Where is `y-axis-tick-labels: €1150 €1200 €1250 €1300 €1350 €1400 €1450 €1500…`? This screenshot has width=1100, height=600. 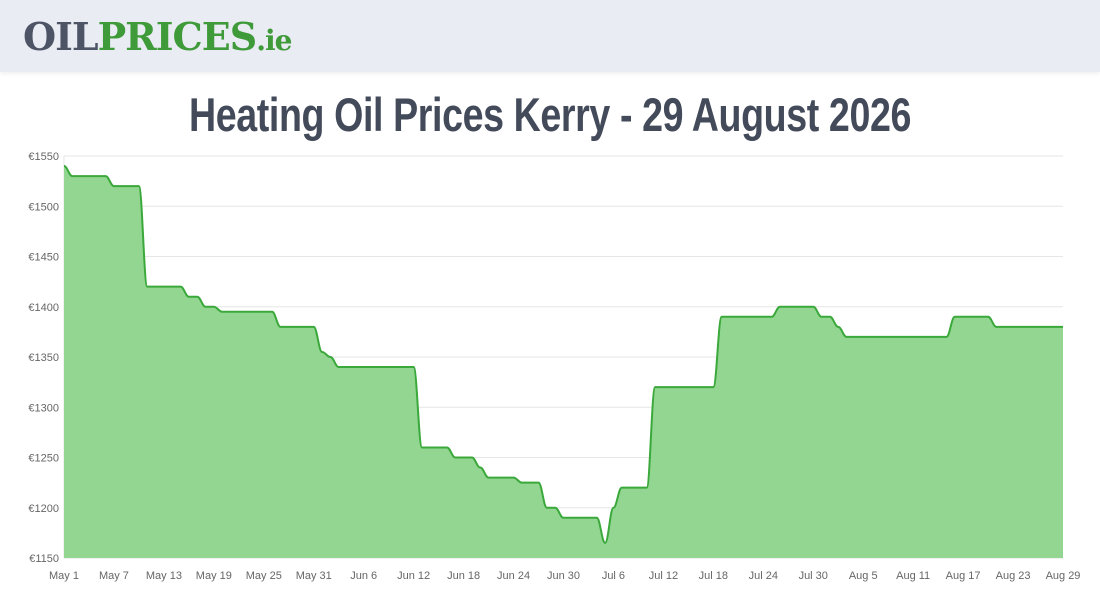 y-axis-tick-labels: €1150 €1200 €1250 €1300 €1350 €1400 €1450 €1500… is located at coordinates (43, 358).